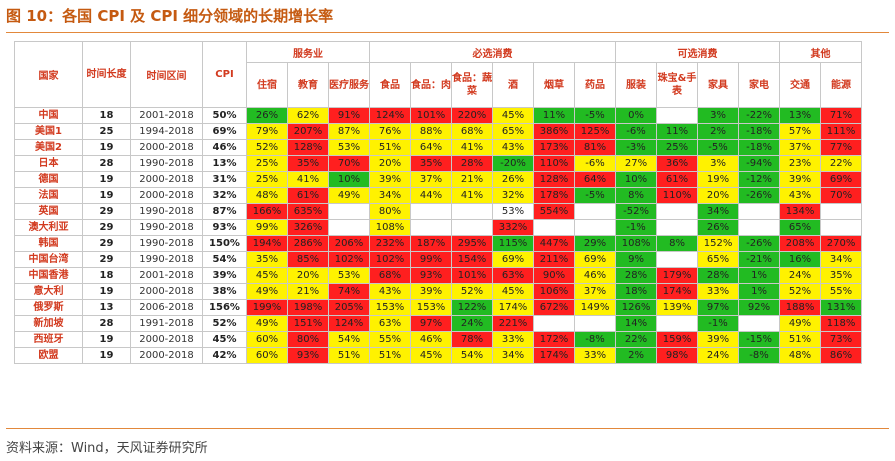 Image resolution: width=895 pixels, height=461 pixels. I want to click on cpi-cell: 46%, so click(224, 147).